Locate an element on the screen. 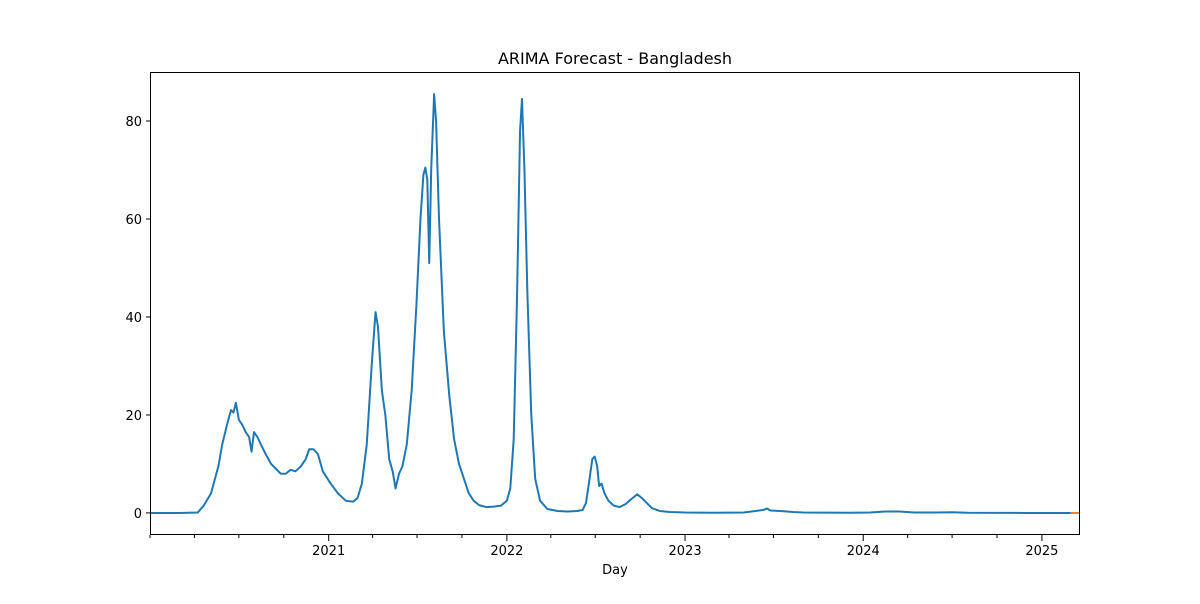 The image size is (1200, 604). x-tick-label: 2023 is located at coordinates (685, 551).